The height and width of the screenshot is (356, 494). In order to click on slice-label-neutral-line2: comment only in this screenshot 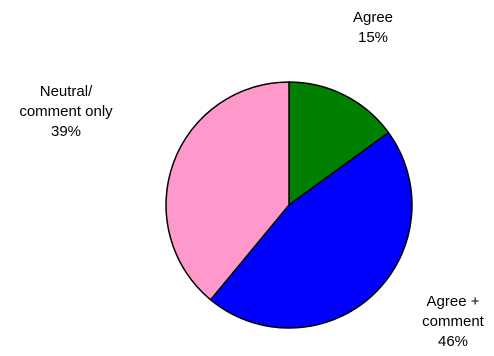, I will do `click(66, 111)`.